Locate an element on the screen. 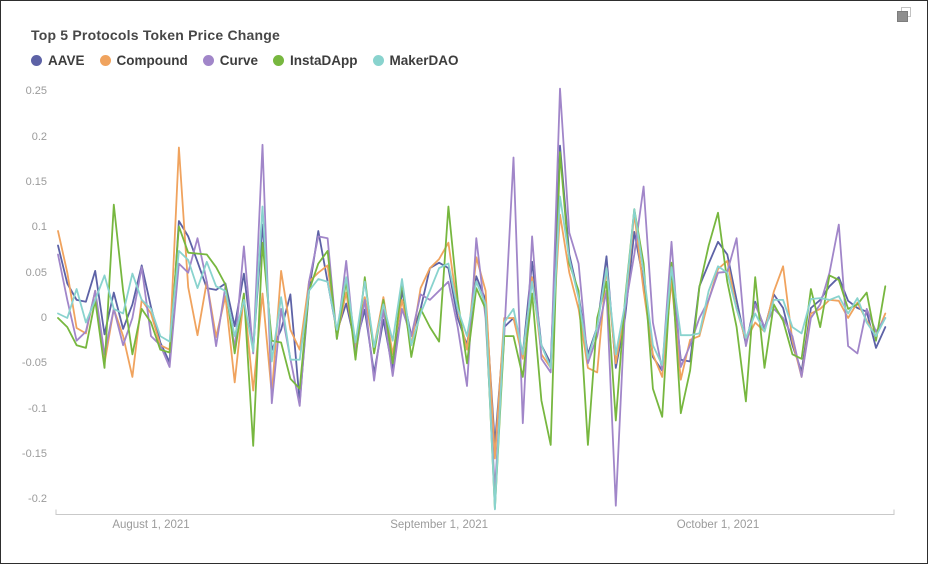 The image size is (928, 564). legend-label-makerdao: MakerDAO is located at coordinates (424, 60).